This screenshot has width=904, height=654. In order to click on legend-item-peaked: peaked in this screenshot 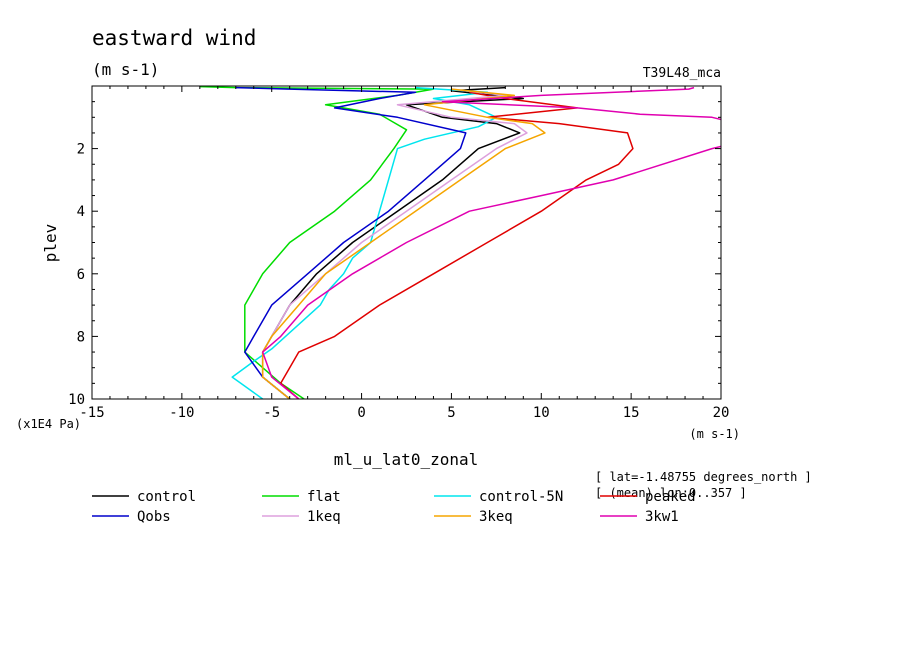, I will do `click(648, 497)`.